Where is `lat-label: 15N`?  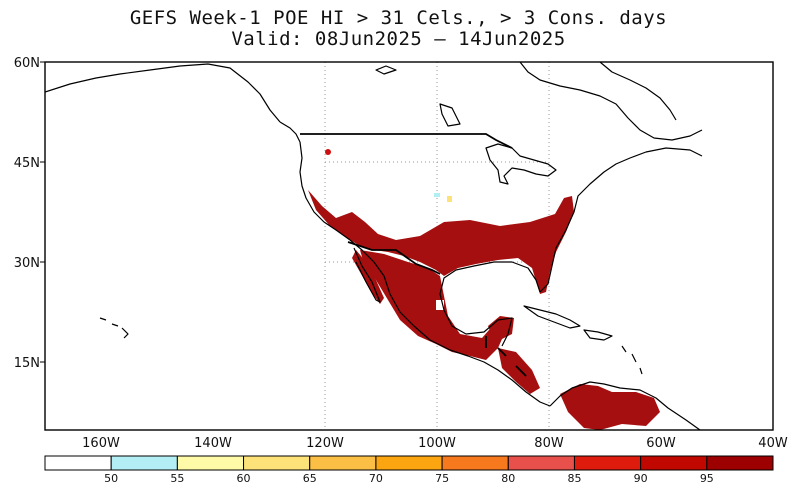
lat-label: 15N is located at coordinates (27, 363).